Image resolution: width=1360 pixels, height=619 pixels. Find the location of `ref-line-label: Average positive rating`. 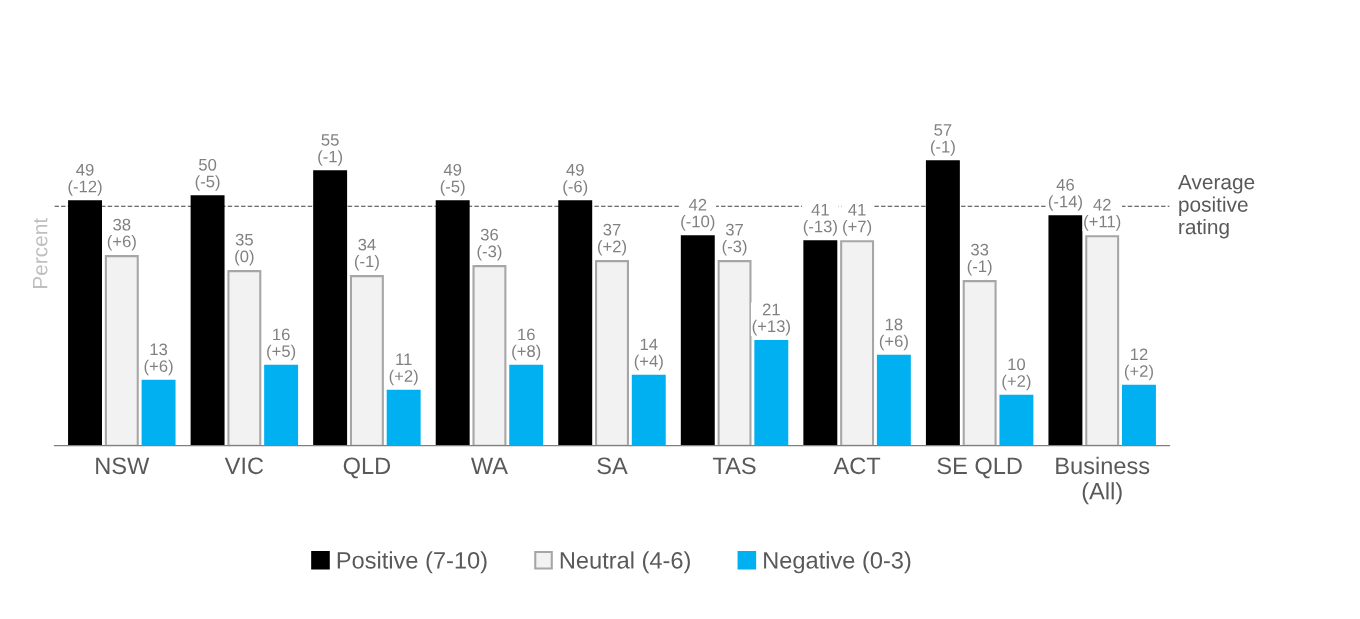

ref-line-label: Average positive rating is located at coordinates (1216, 206).